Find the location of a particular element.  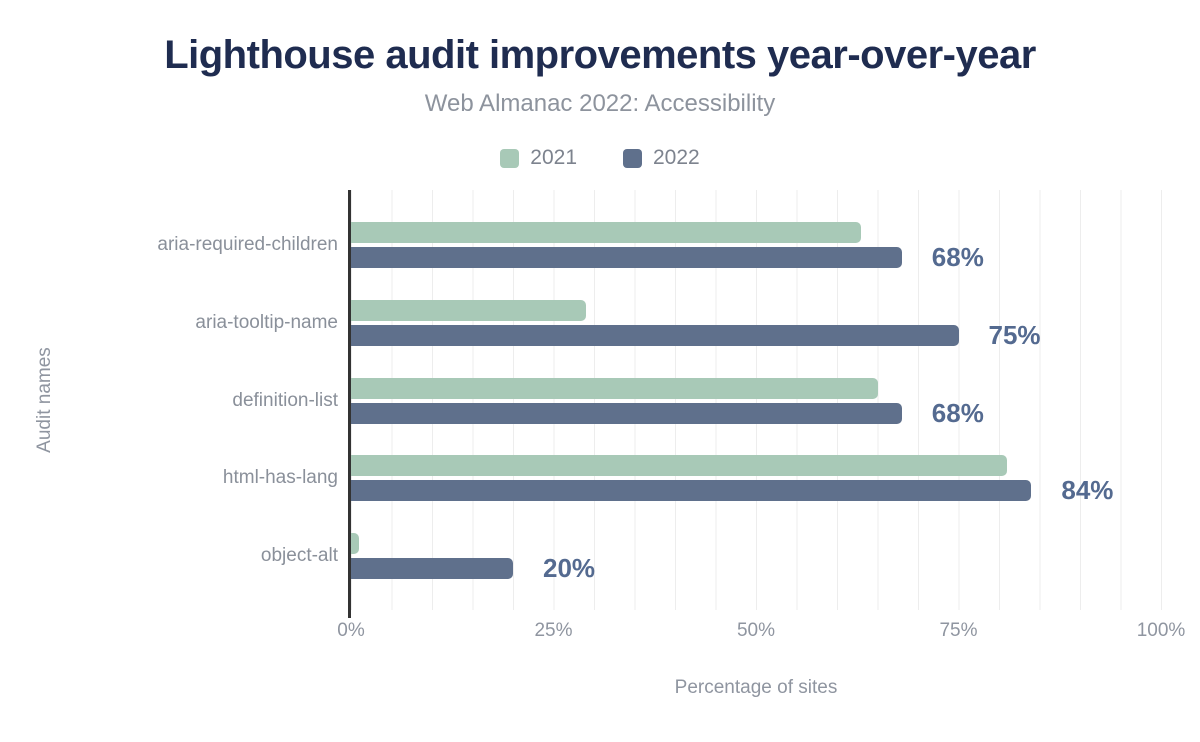

legend-swatch-2021 is located at coordinates (510, 158).